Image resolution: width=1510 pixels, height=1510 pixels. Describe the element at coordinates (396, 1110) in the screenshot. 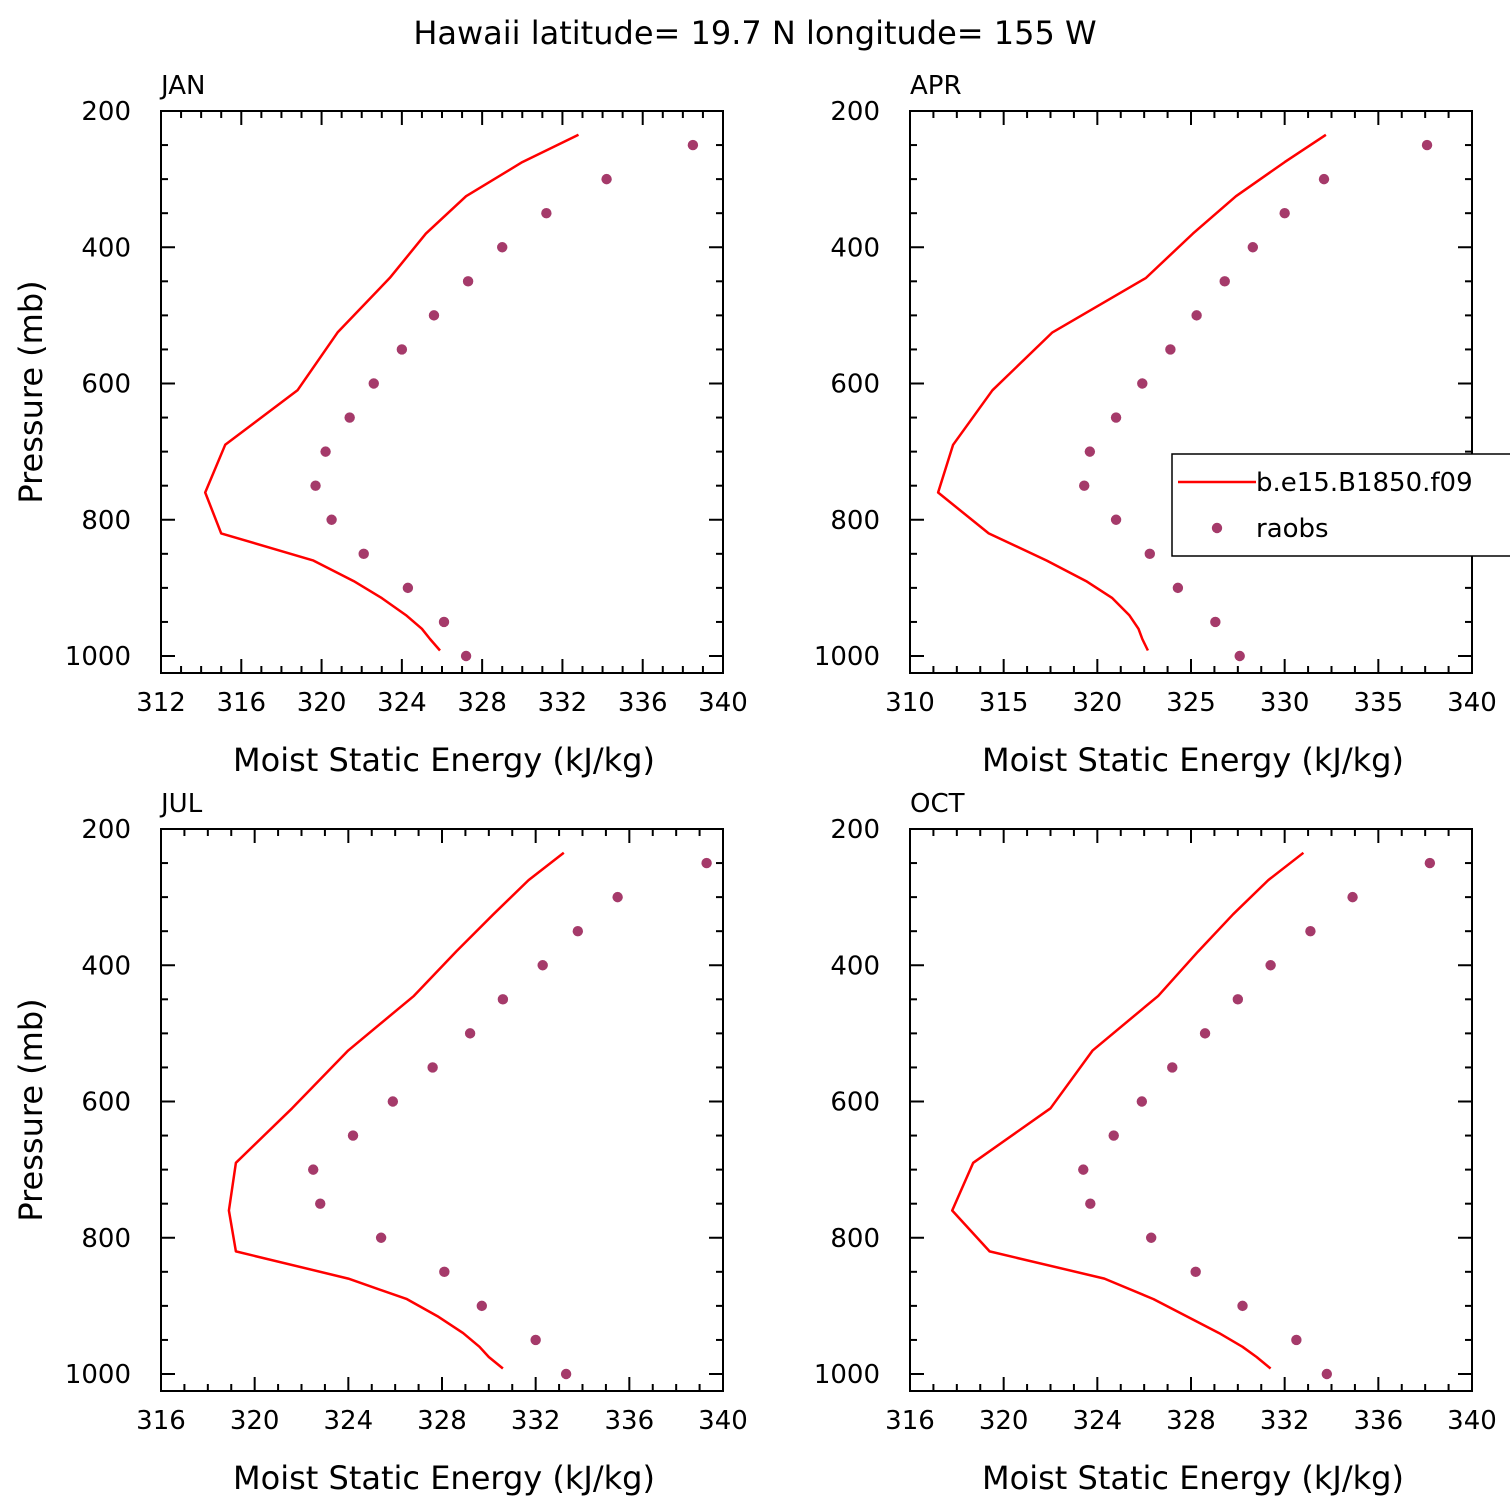

I see `series-line-jul` at that location.